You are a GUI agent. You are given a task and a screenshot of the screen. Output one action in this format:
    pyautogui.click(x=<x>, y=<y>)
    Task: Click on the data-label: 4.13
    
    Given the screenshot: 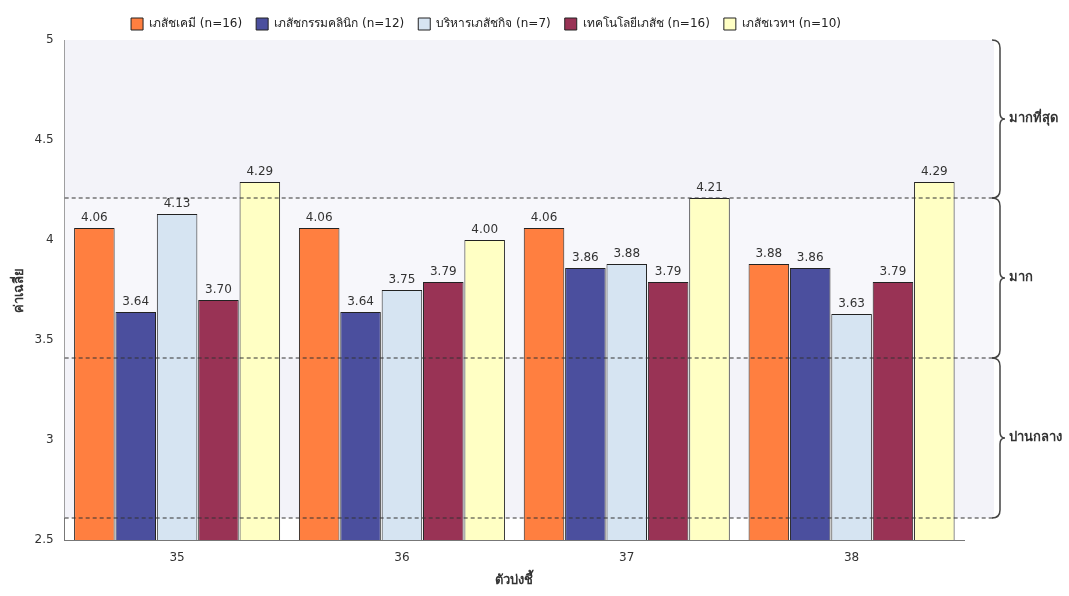 What is the action you would take?
    pyautogui.click(x=177, y=203)
    